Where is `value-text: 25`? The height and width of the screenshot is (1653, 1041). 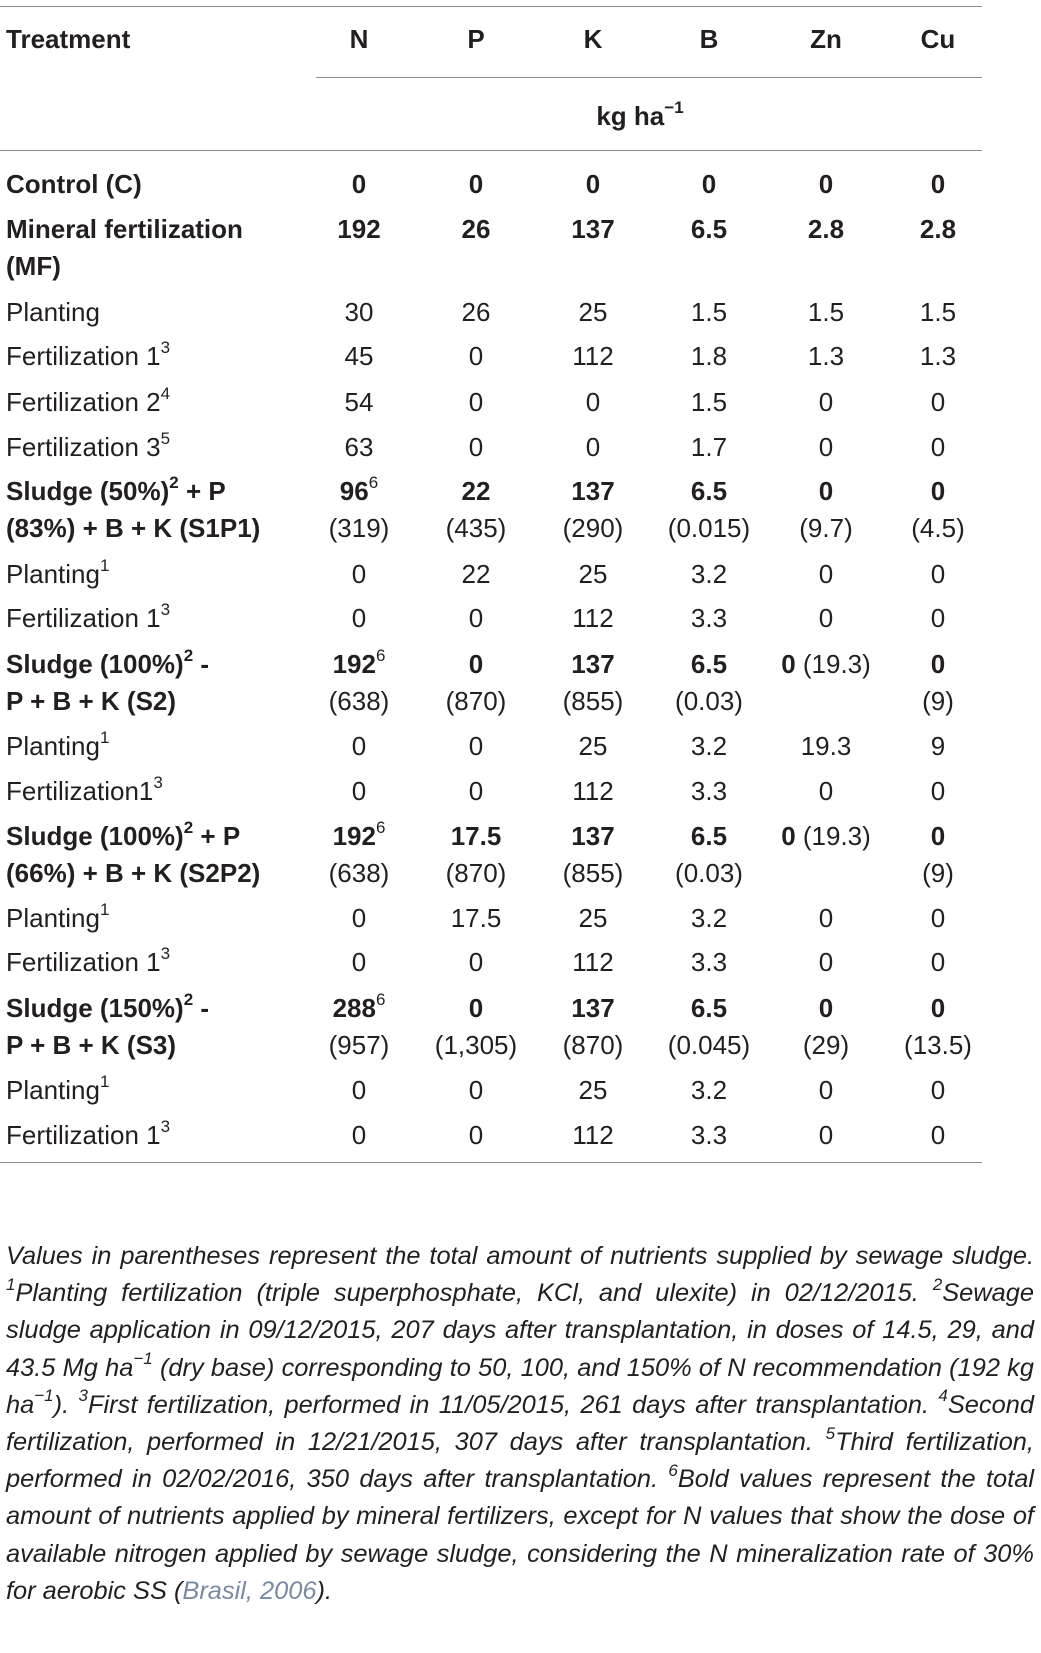
value-text: 25 is located at coordinates (593, 918).